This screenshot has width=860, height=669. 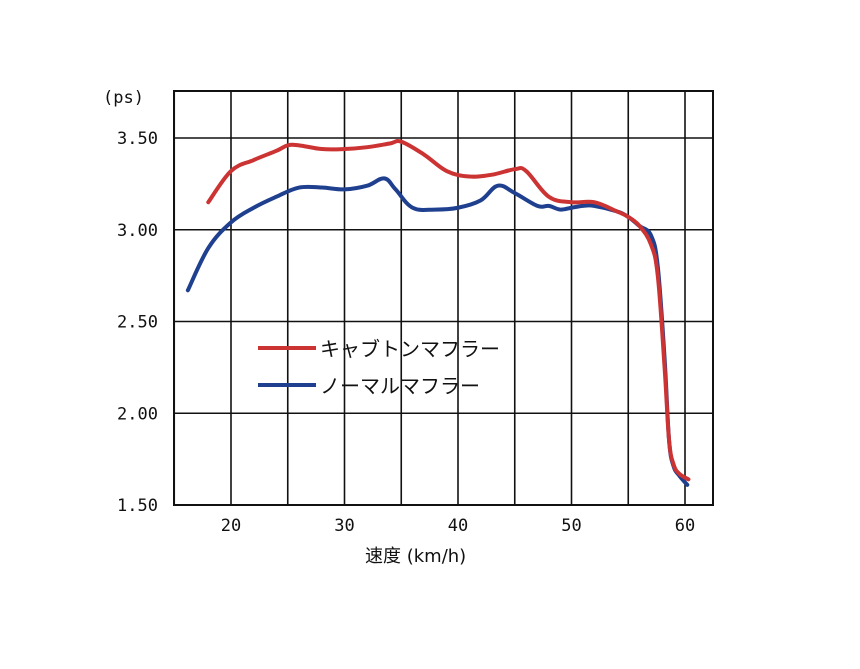 I want to click on legend-label-normal: ノーマルマフラー, so click(x=400, y=386).